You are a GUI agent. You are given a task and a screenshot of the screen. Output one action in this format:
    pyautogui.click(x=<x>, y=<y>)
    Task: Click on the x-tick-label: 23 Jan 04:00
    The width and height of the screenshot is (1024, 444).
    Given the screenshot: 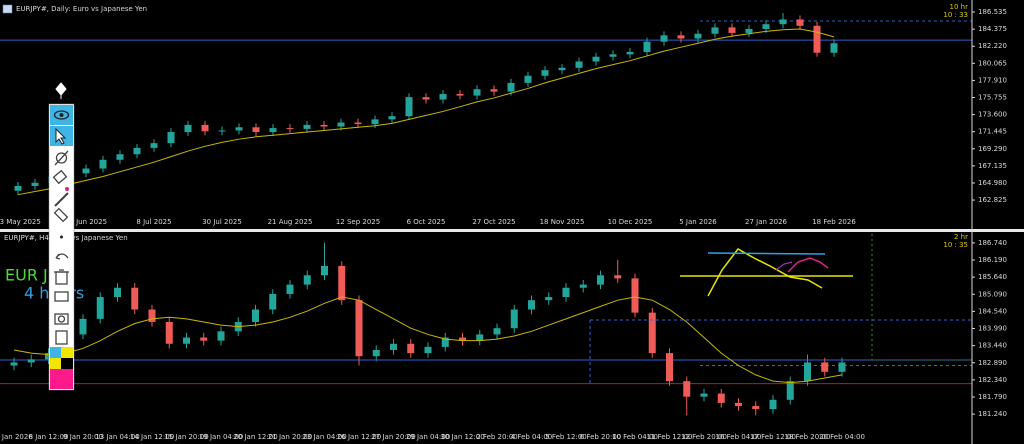 What is the action you would take?
    pyautogui.click(x=324, y=437)
    